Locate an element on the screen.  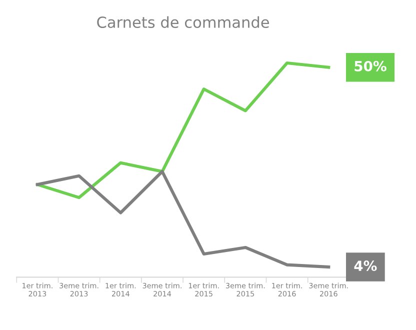
data-label: 4% is located at coordinates (365, 266).